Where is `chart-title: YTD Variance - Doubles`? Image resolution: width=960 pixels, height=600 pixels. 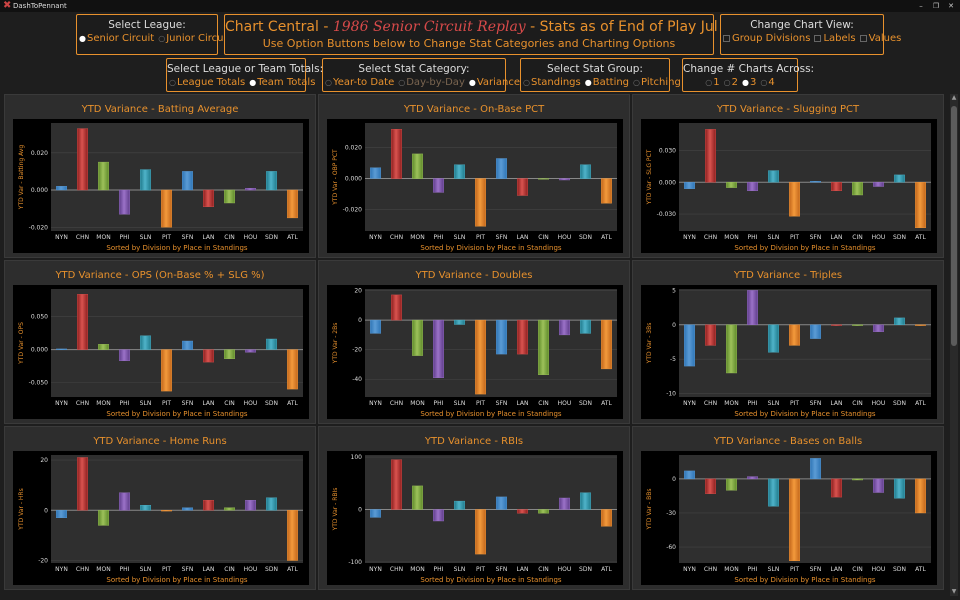 chart-title: YTD Variance - Doubles is located at coordinates (474, 275).